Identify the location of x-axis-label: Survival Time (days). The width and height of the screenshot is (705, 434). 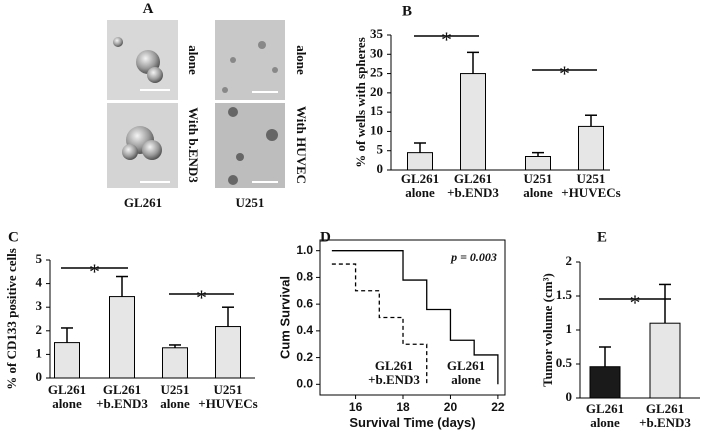
(412, 422).